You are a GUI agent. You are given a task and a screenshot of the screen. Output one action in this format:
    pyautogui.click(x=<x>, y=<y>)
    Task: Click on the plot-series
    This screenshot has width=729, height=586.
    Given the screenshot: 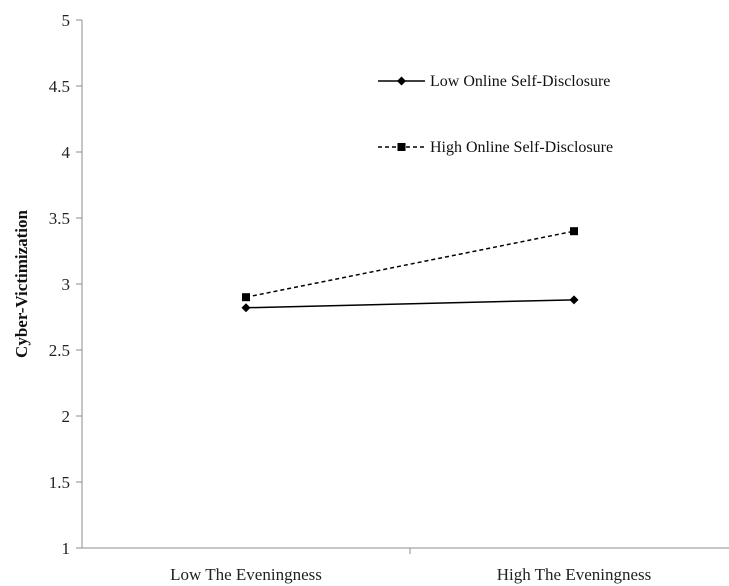 What is the action you would take?
    pyautogui.click(x=410, y=270)
    